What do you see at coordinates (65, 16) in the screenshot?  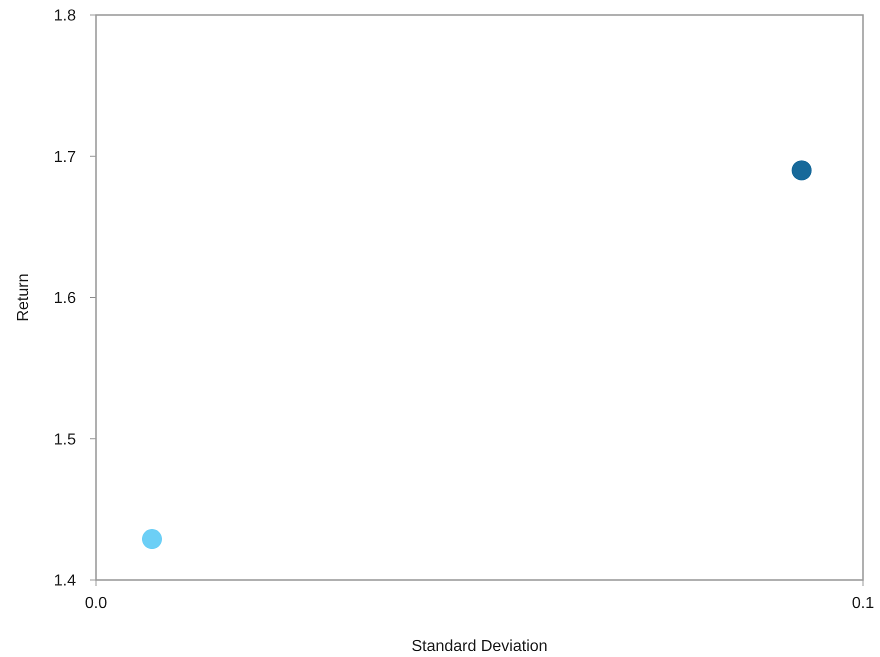 I see `y-tick-label: 1.8` at bounding box center [65, 16].